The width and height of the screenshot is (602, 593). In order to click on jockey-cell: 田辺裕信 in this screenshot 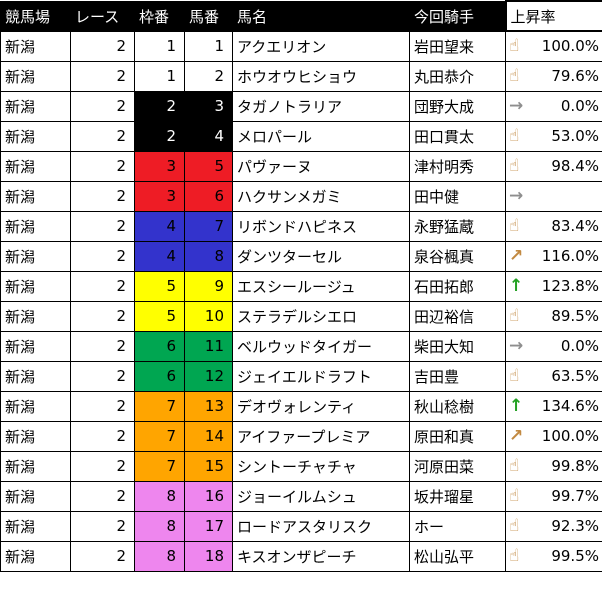, I will do `click(457, 316)`.